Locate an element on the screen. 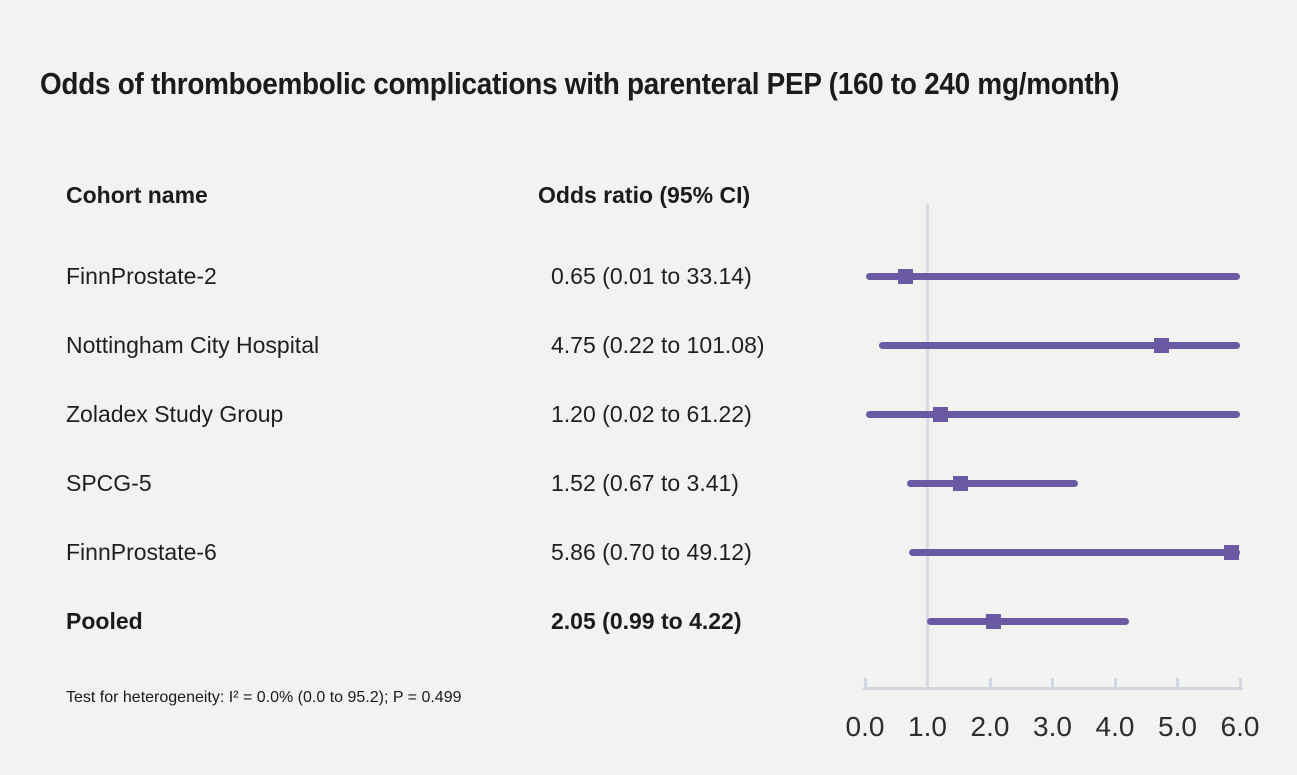 The width and height of the screenshot is (1297, 775). x-axis-tick-label: 5.0 is located at coordinates (1177, 726).